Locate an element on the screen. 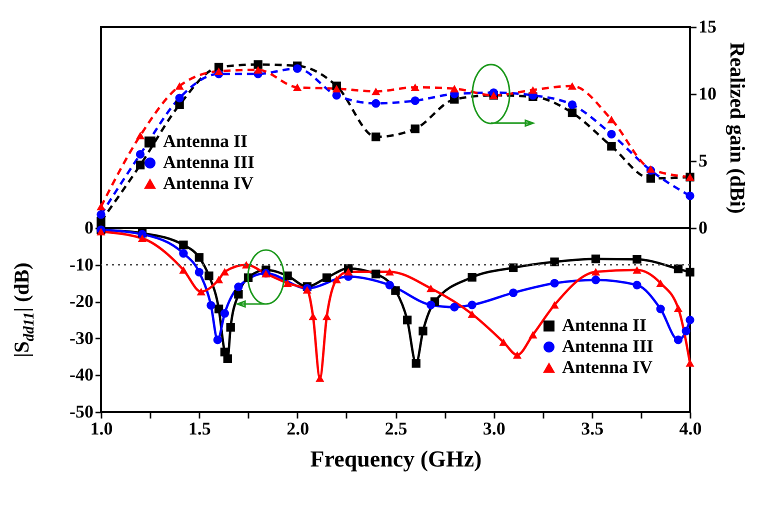  x-tick-label: 2.5 is located at coordinates (396, 428).